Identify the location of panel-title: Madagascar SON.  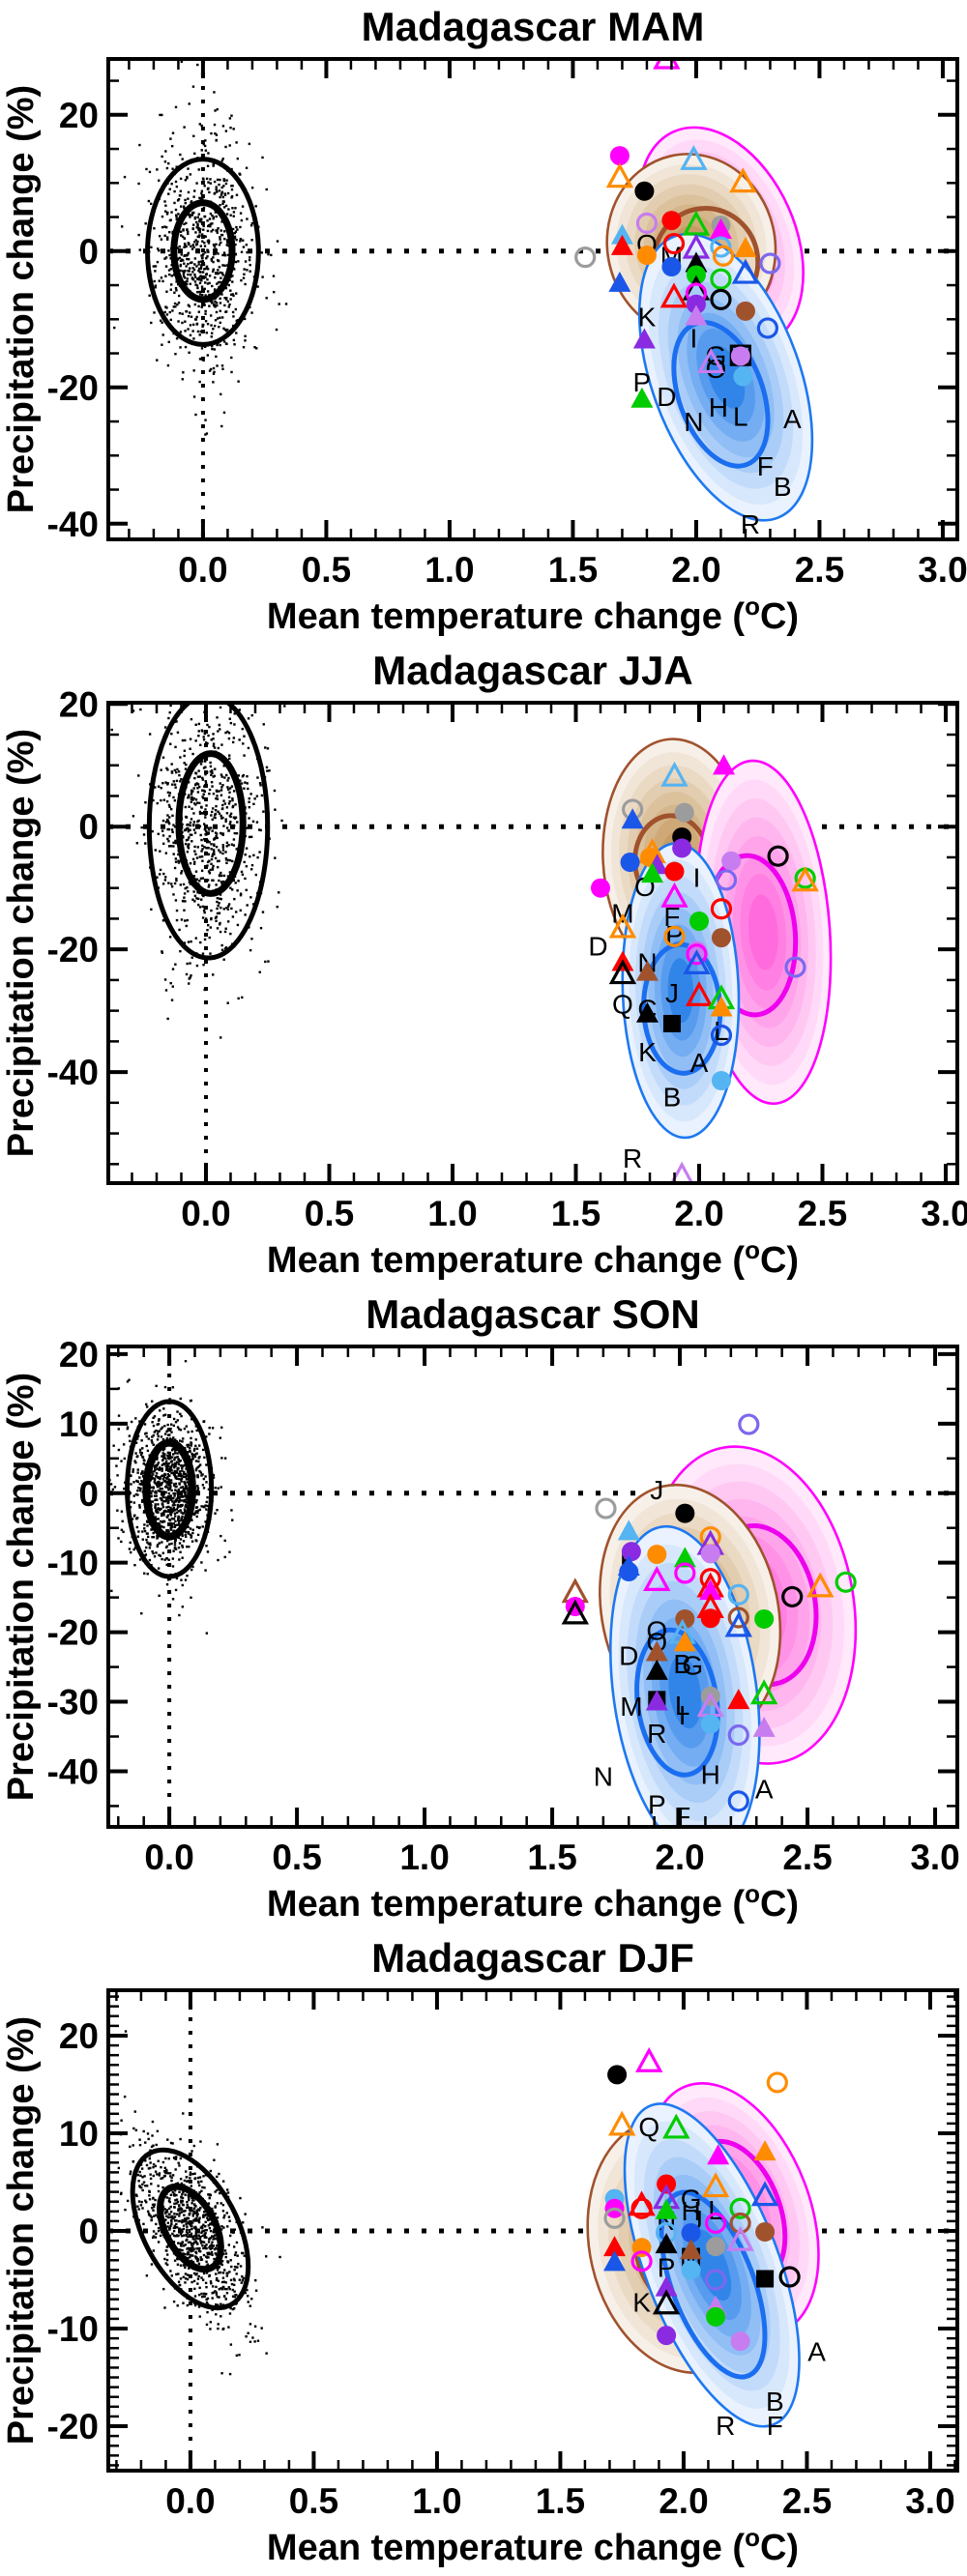
(532, 1314).